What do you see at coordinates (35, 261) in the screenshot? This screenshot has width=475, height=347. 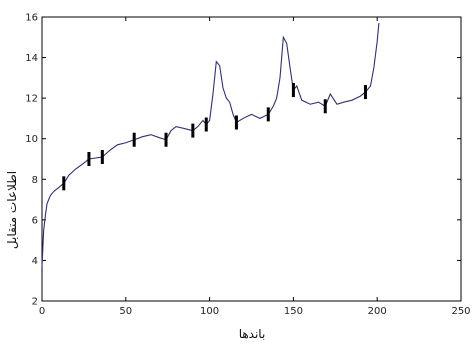 I see `y-tick-label: 4` at bounding box center [35, 261].